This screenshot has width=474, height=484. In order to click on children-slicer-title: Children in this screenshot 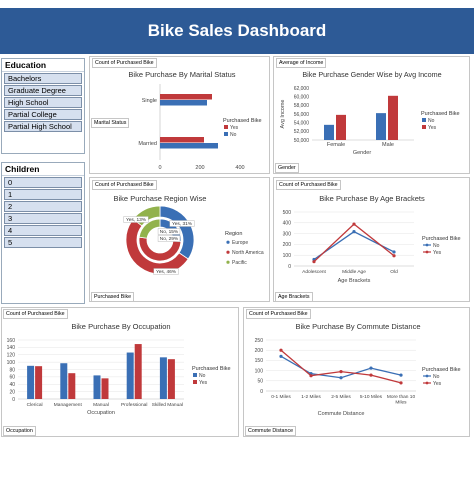, I will do `click(43, 169)`.